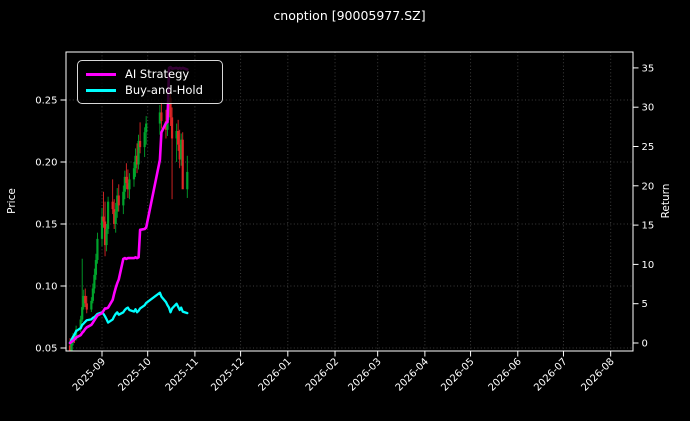 The image size is (690, 421). I want to click on svg-text: 0, so click(645, 344).